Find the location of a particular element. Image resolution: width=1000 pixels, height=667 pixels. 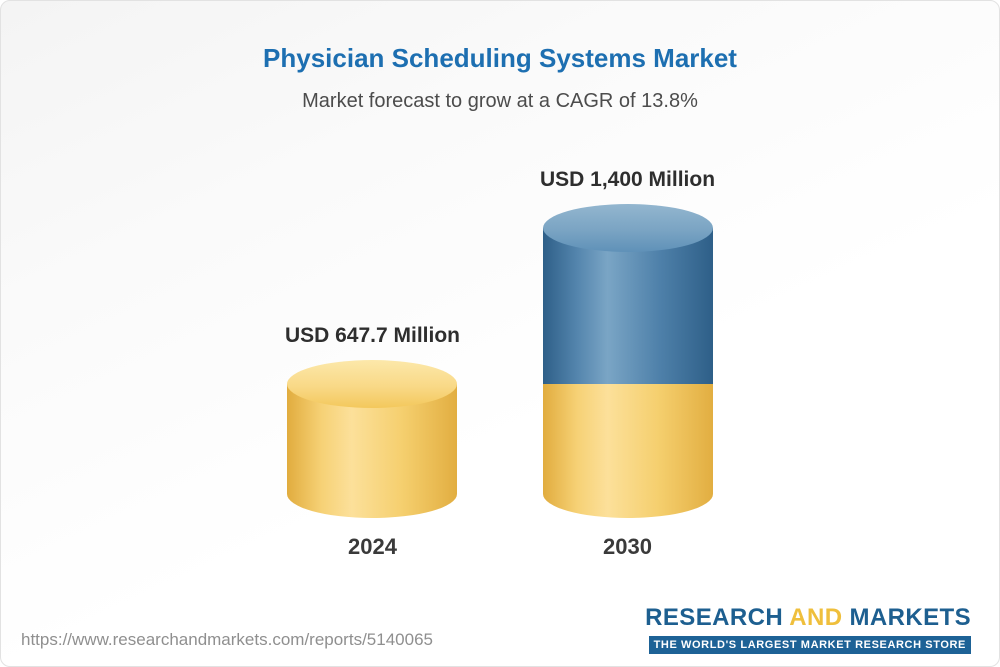

category-label: 2024 is located at coordinates (372, 546).